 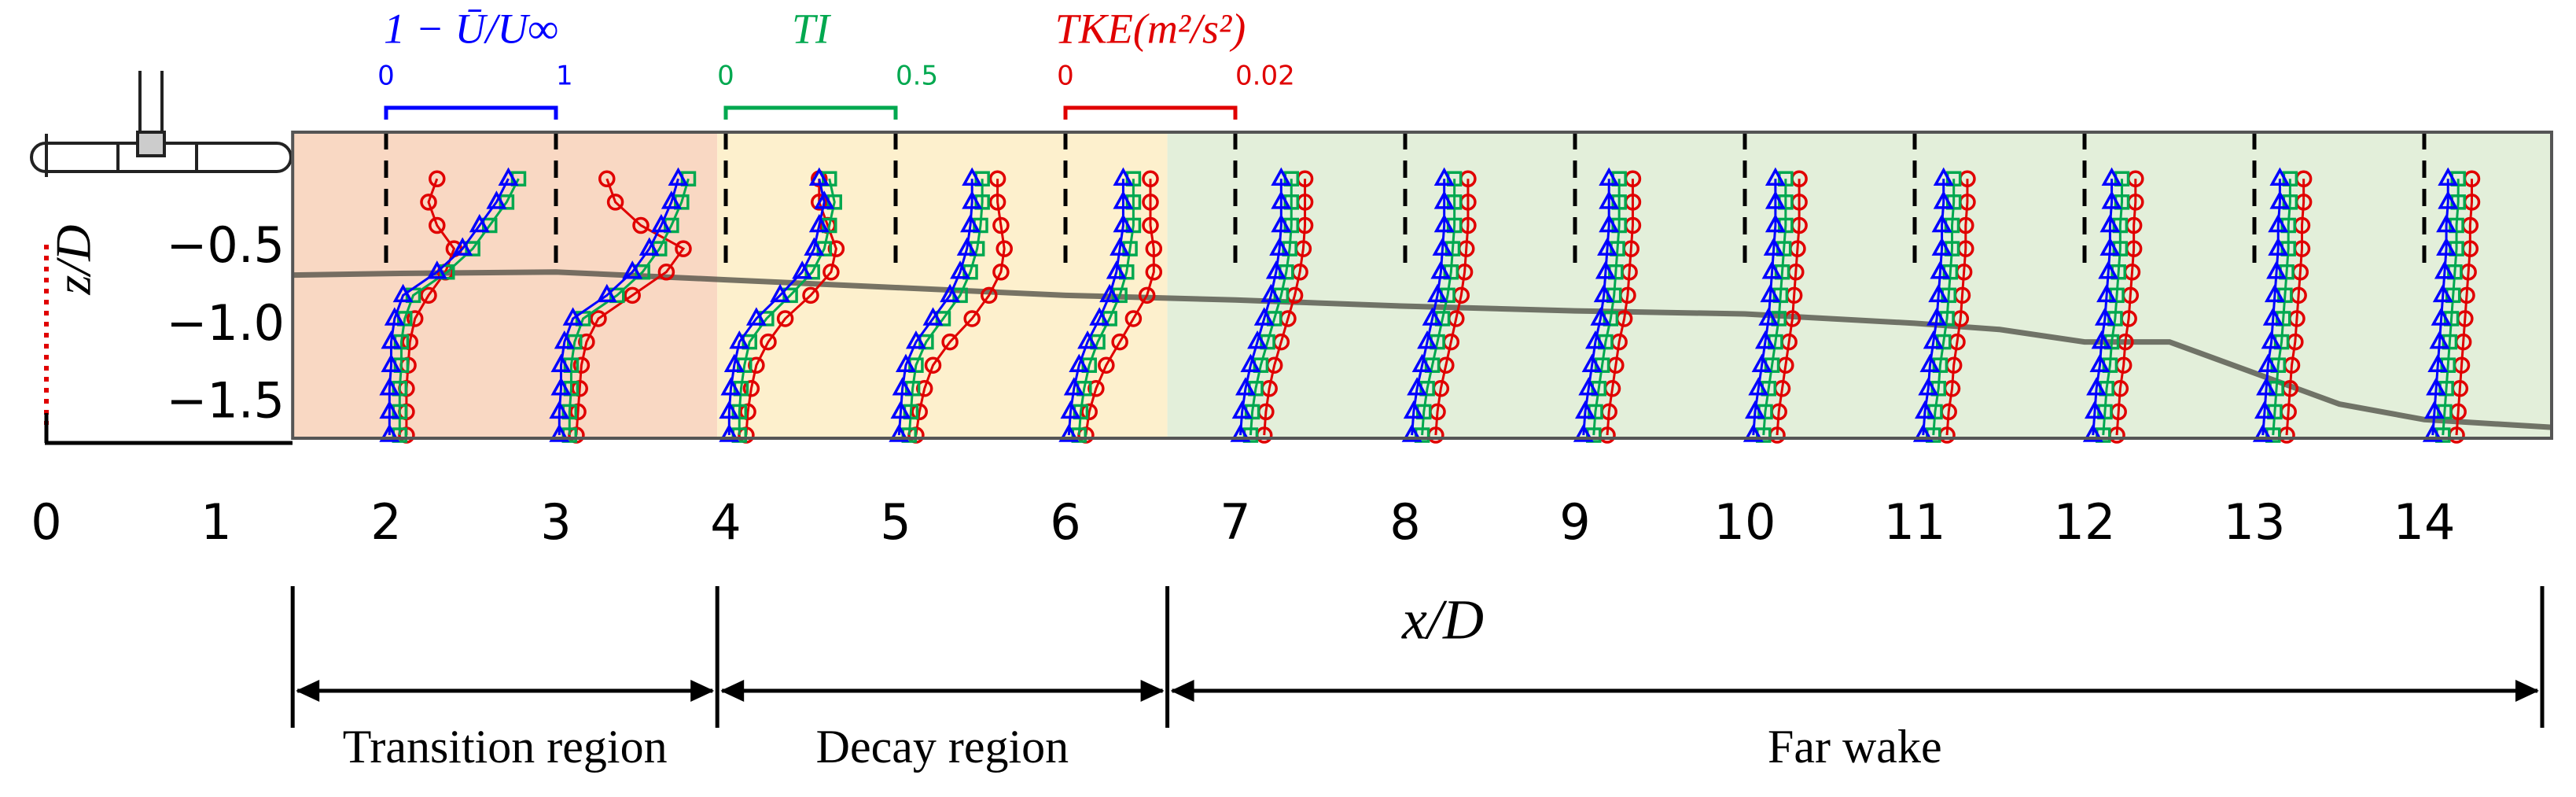 I want to click on region-label: Decay region, so click(x=943, y=747).